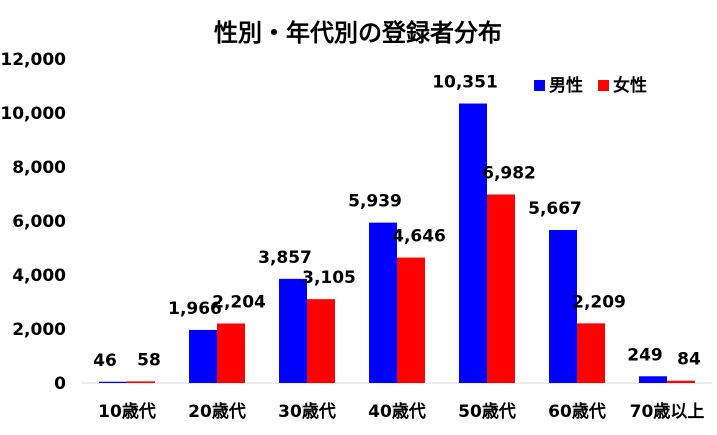 This screenshot has width=717, height=435. I want to click on data-label-male: 5,667, so click(555, 209).